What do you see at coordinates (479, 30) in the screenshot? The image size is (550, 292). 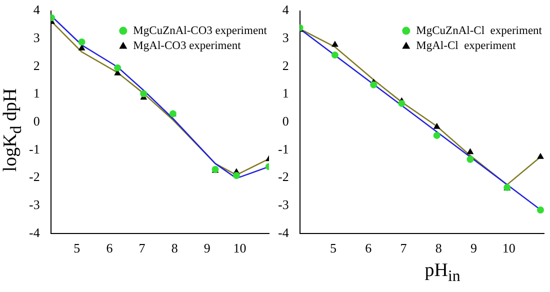 I see `legend-label: MgCuZnAl-Cl experiment` at bounding box center [479, 30].